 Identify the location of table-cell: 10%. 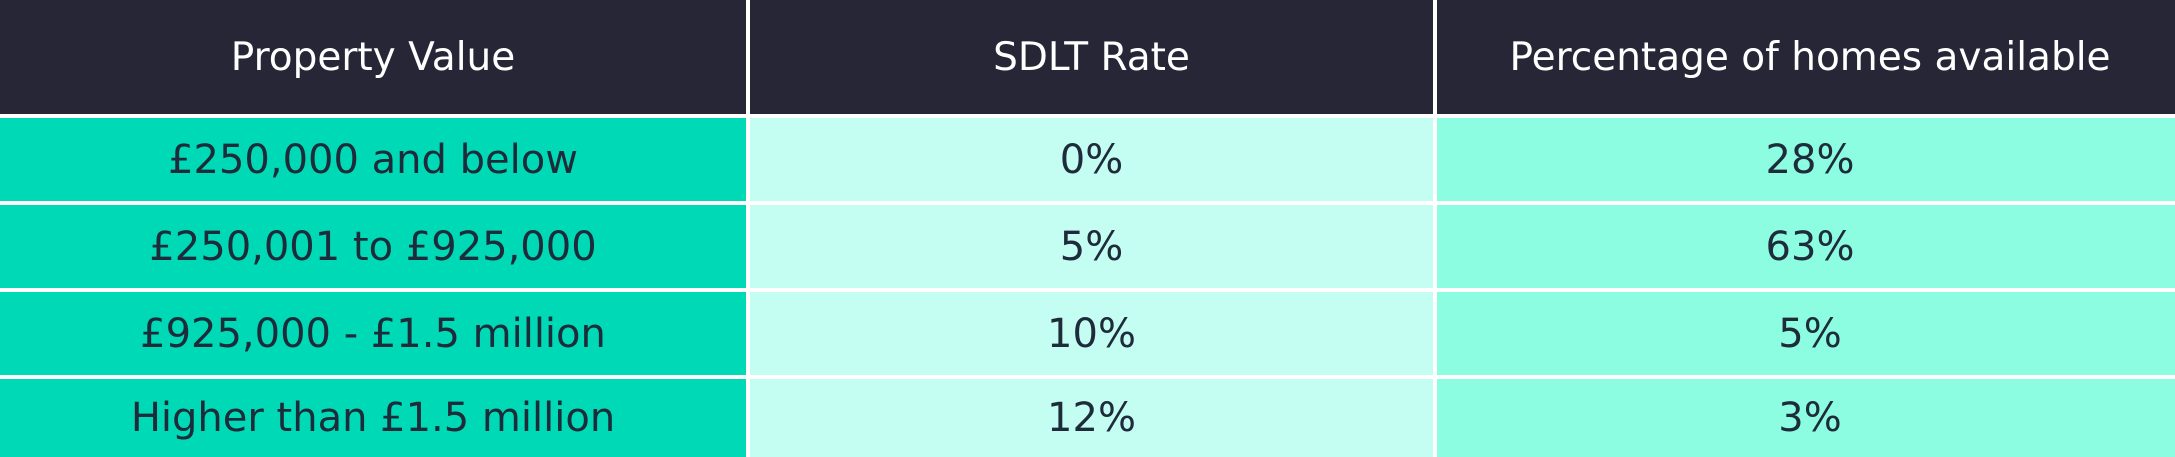
(1091, 333).